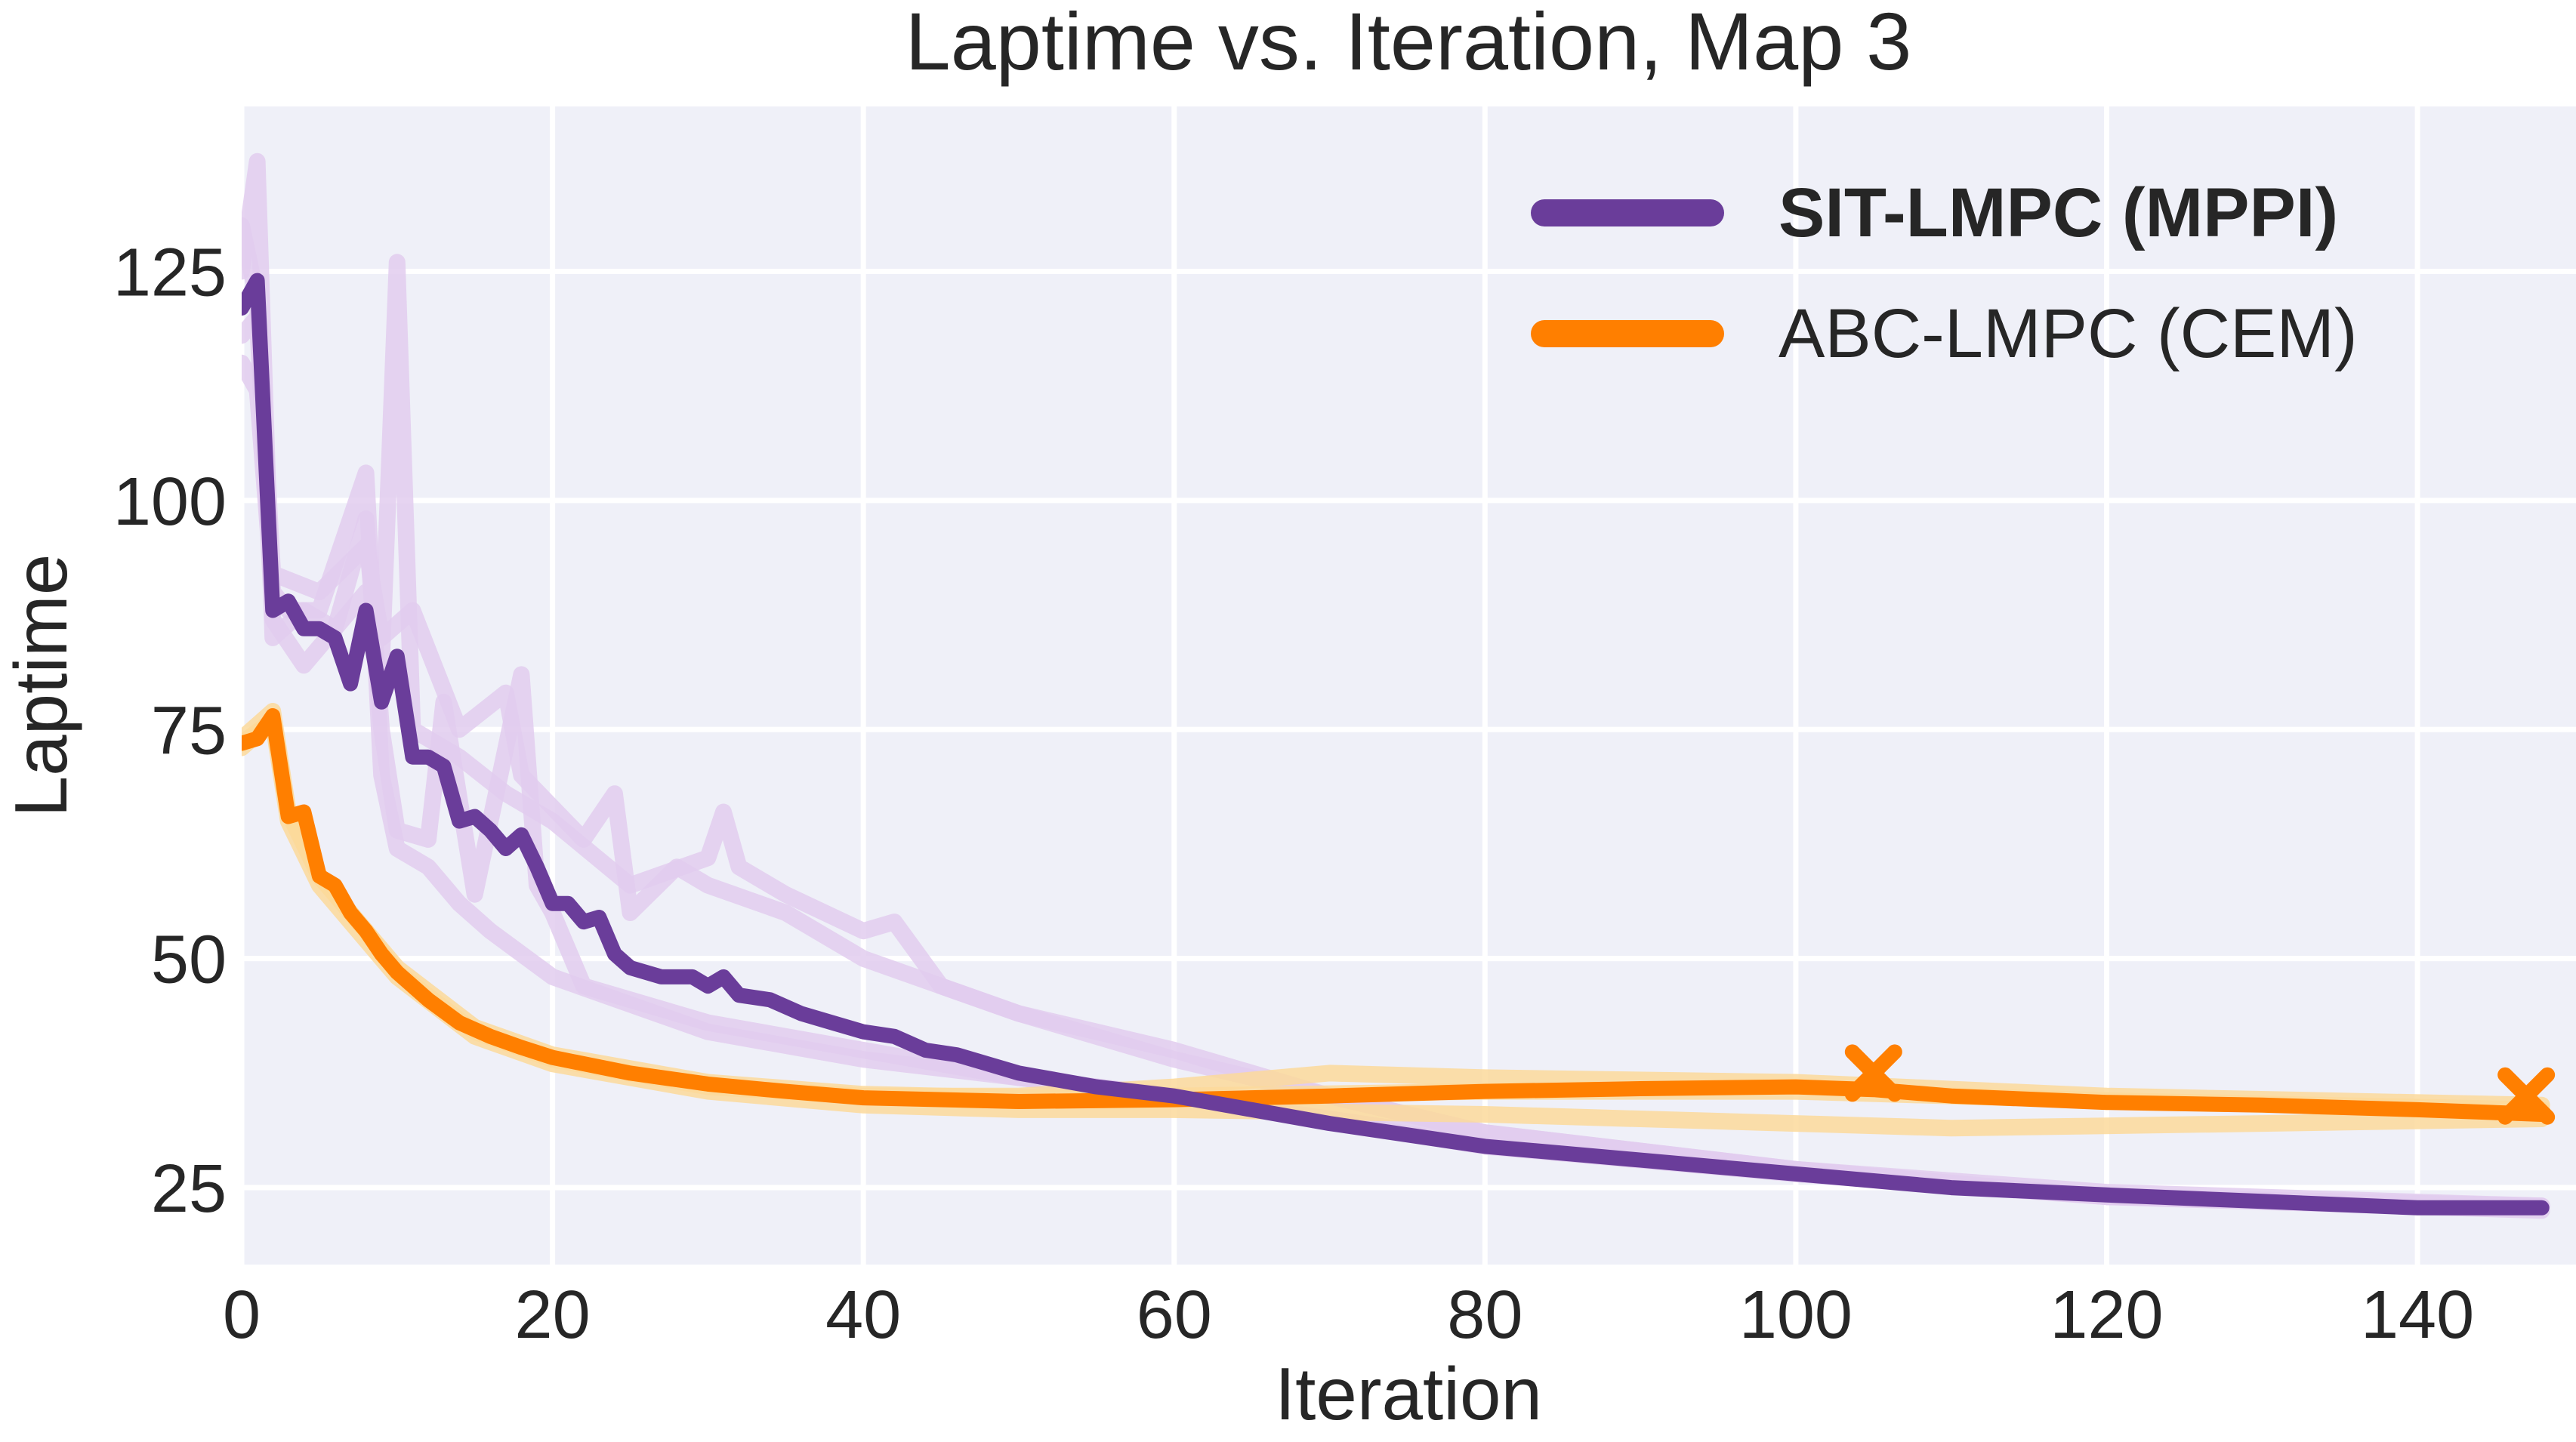  I want to click on x-tick-label: 20, so click(553, 1315).